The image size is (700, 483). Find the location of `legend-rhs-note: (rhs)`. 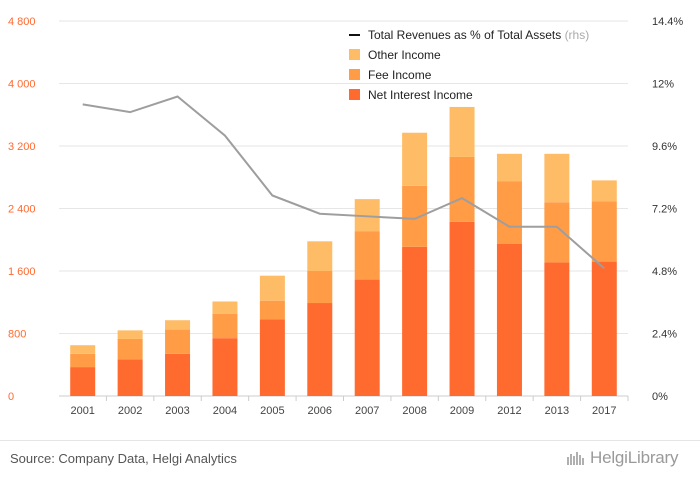

legend-rhs-note: (rhs) is located at coordinates (577, 35).